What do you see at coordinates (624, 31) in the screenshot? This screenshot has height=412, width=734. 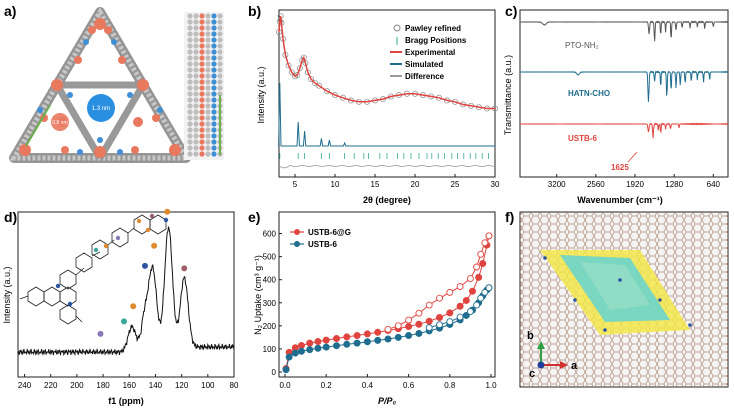 I see `ir-line-pto-nh2` at bounding box center [624, 31].